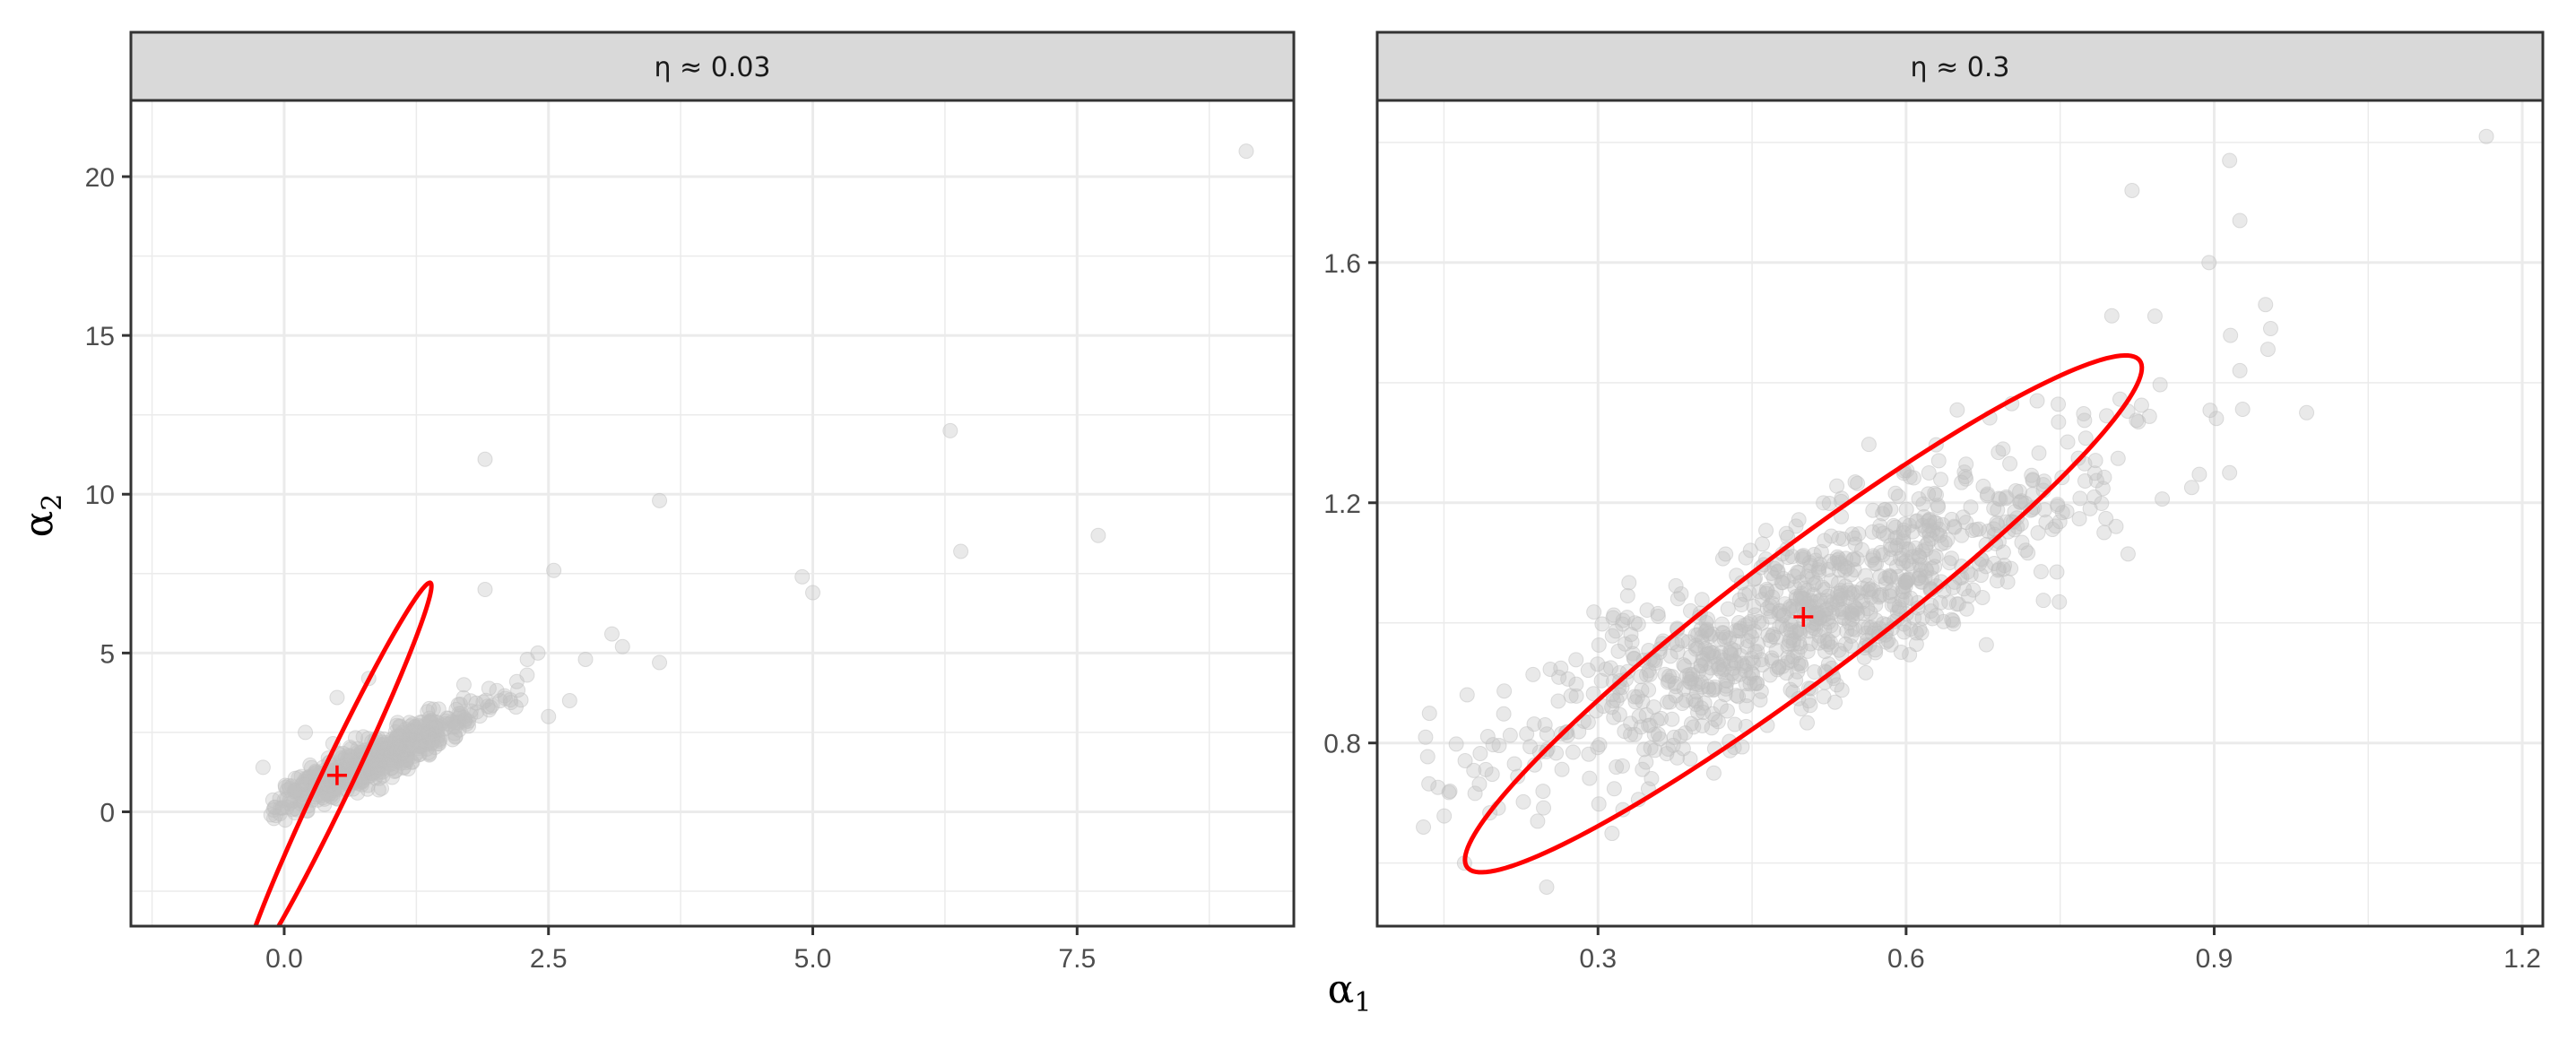 The height and width of the screenshot is (1040, 2576). Describe the element at coordinates (1598, 959) in the screenshot. I see `x-tick-label: 0.3` at that location.